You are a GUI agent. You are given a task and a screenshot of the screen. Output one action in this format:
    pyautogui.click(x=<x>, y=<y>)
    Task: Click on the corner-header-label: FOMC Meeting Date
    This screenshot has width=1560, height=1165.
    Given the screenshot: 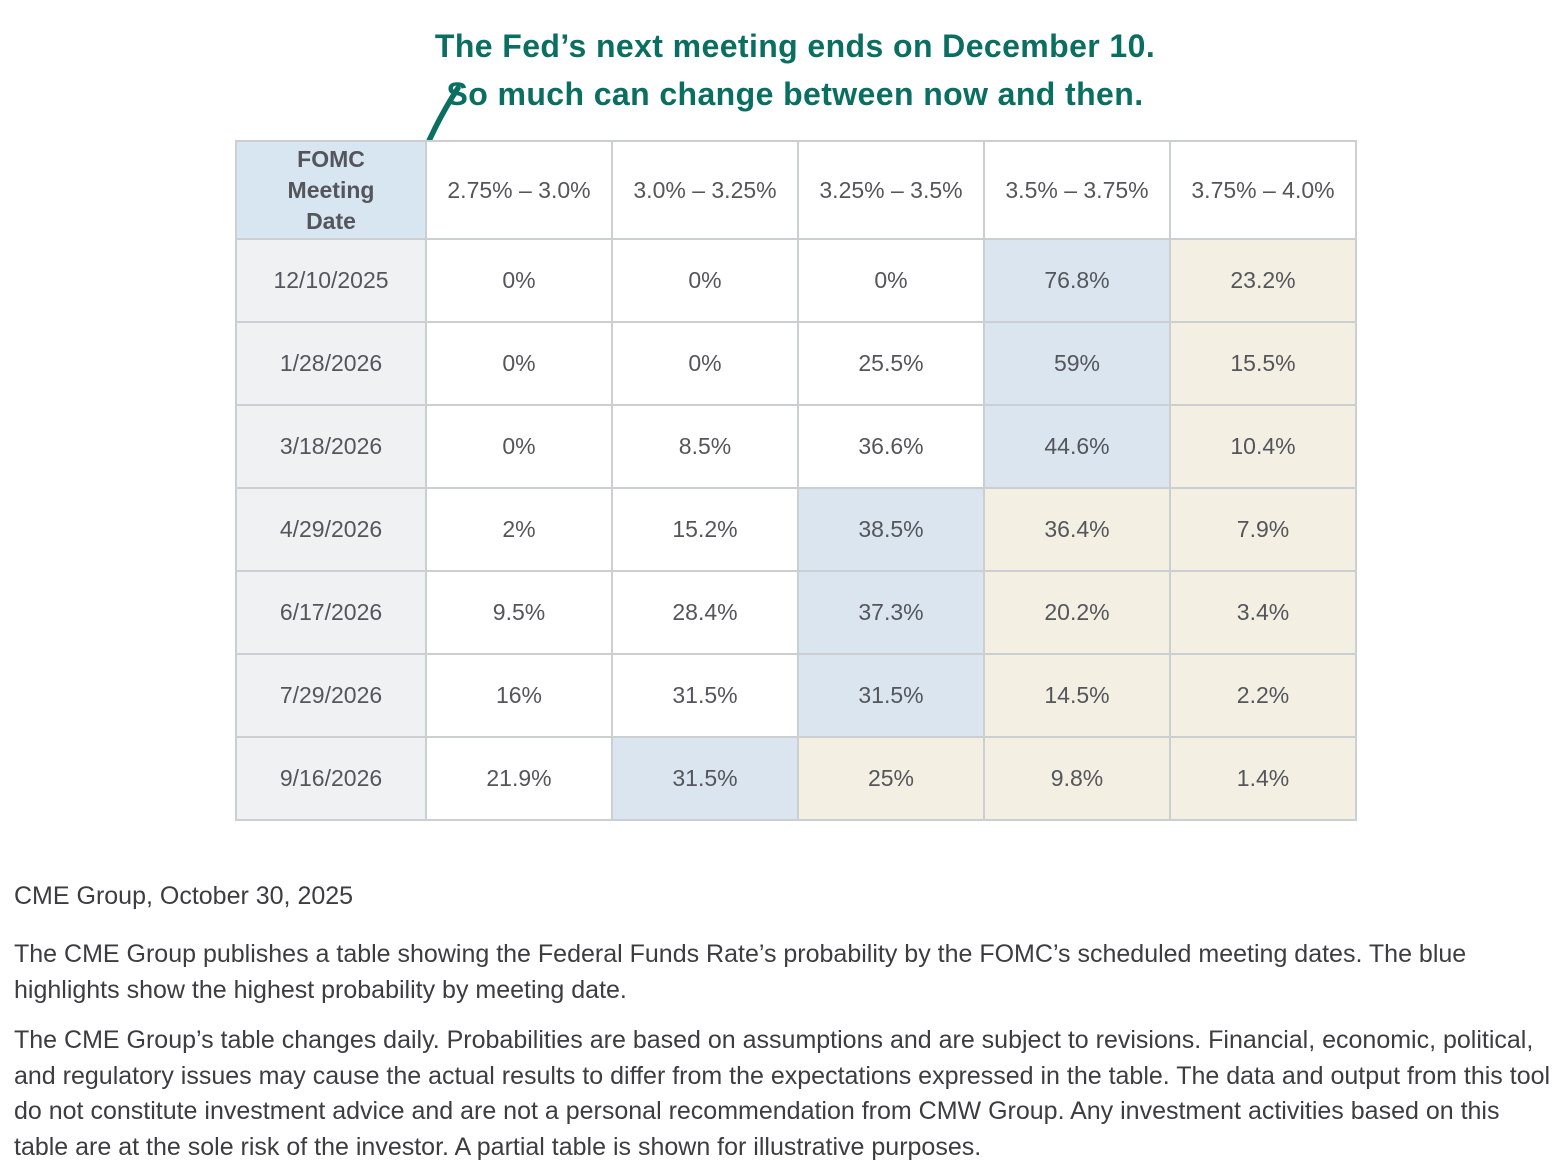 What is the action you would take?
    pyautogui.click(x=331, y=189)
    